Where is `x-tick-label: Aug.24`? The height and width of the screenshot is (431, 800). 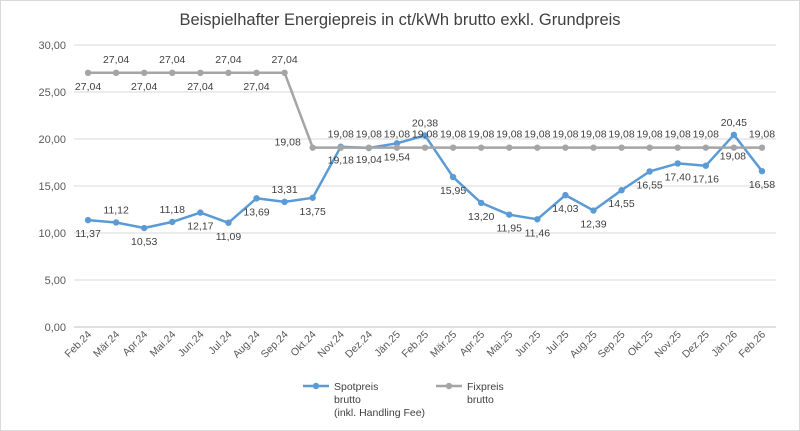 x-tick-label: Aug.24 is located at coordinates (247, 345).